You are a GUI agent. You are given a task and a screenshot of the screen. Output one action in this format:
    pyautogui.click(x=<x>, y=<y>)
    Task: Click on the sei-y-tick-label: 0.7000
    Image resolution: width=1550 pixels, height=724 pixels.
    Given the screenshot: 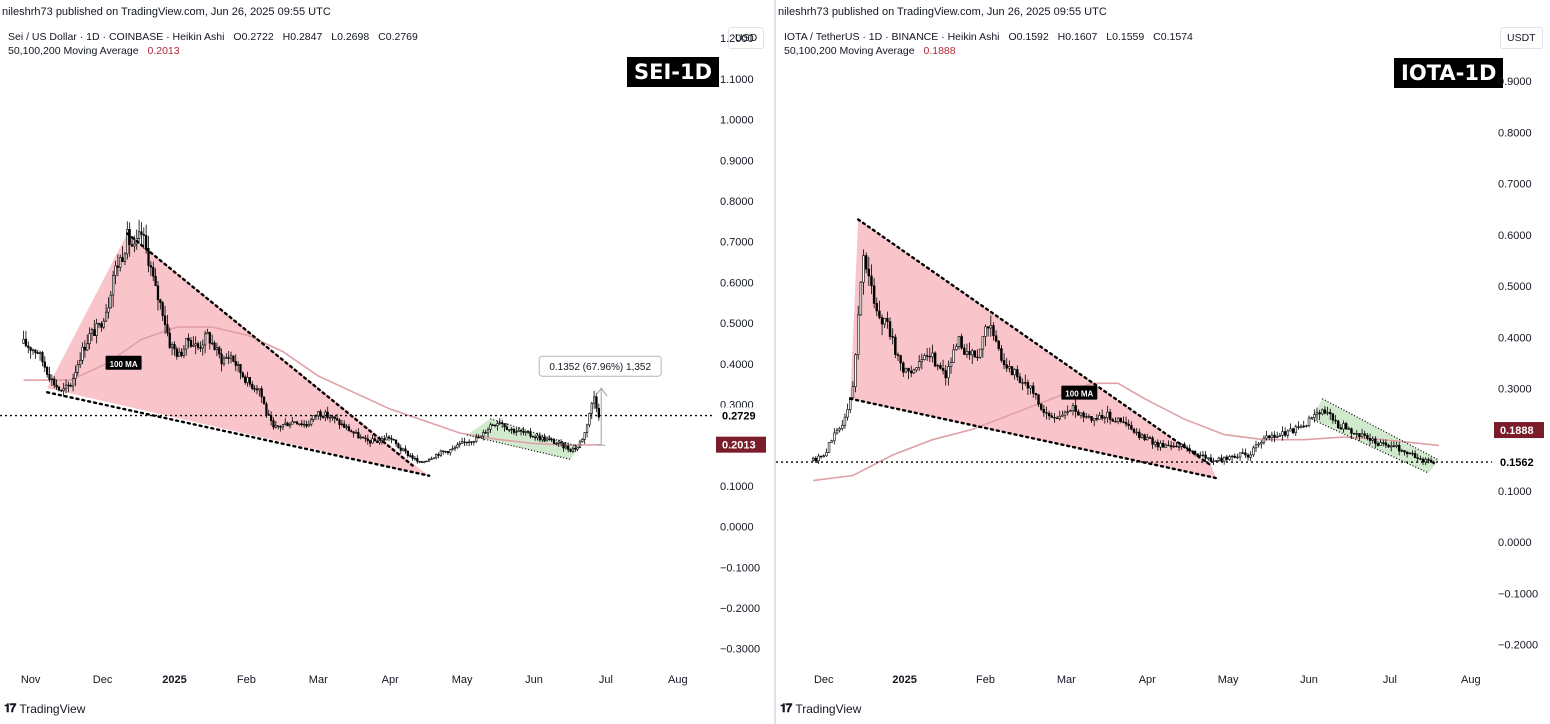 What is the action you would take?
    pyautogui.click(x=737, y=243)
    